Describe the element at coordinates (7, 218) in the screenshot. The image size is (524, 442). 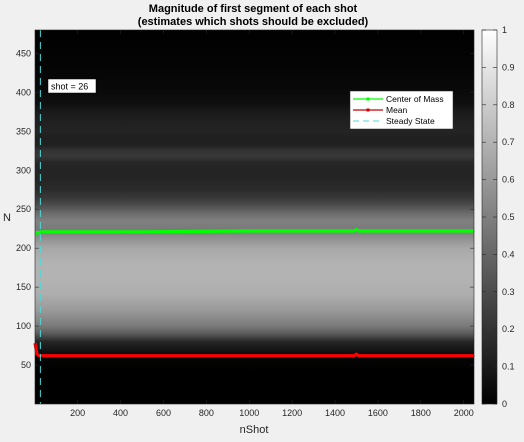
I see `y-axis-label: N` at that location.